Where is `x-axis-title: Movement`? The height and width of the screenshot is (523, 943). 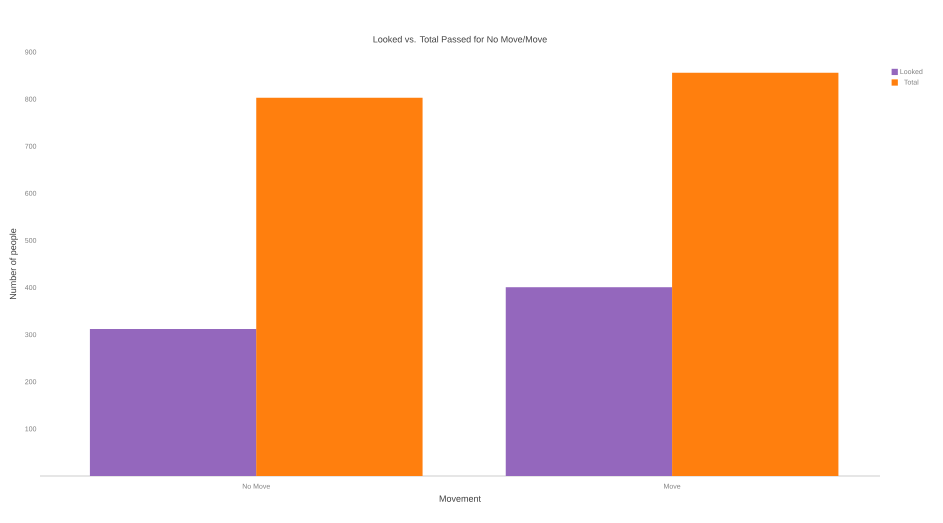 x-axis-title: Movement is located at coordinates (460, 499).